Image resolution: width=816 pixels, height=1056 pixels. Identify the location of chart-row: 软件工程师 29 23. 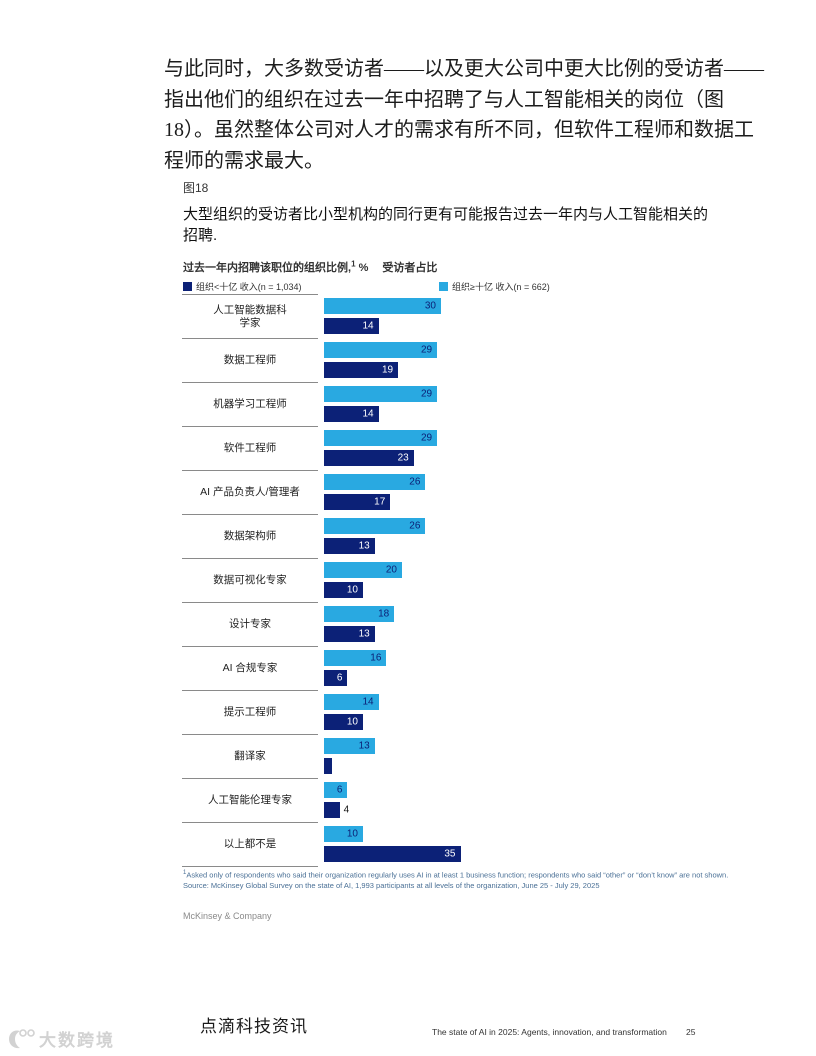
(462, 448).